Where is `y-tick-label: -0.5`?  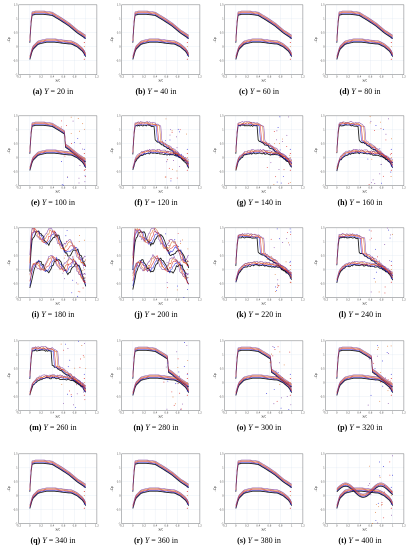 y-tick-label: -0.5 is located at coordinates (322, 171).